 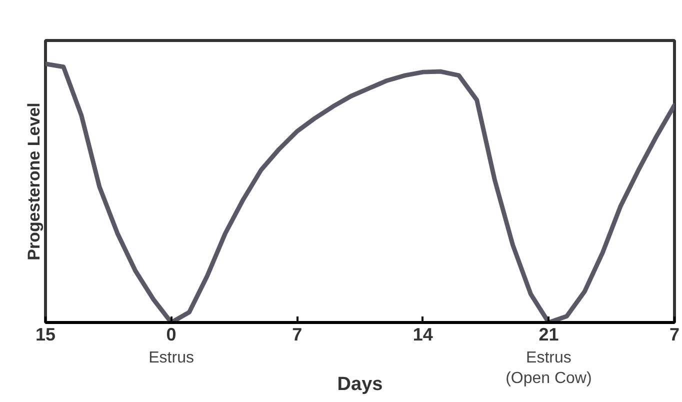 What do you see at coordinates (360, 384) in the screenshot?
I see `x-axis-title: Days` at bounding box center [360, 384].